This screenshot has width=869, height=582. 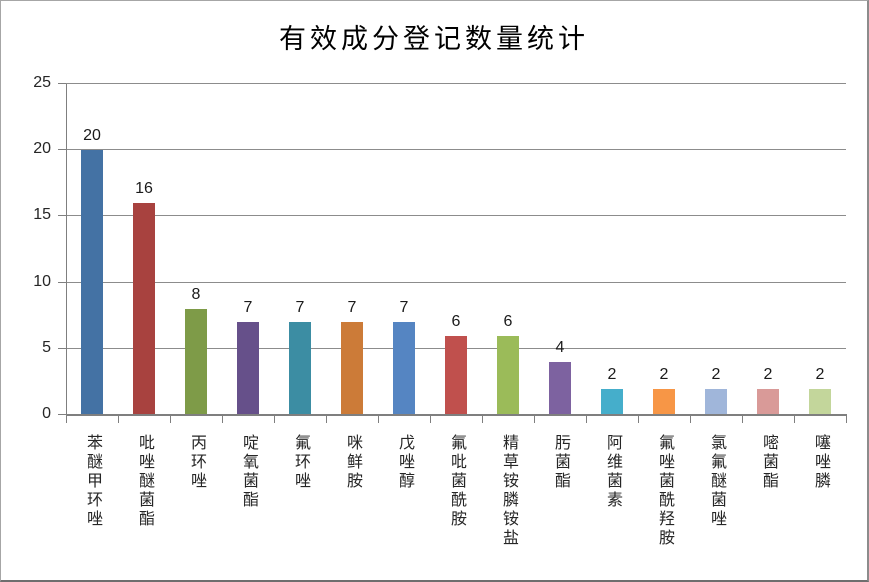 What do you see at coordinates (404, 462) in the screenshot?
I see `x-axis-label: 戊唑醇` at bounding box center [404, 462].